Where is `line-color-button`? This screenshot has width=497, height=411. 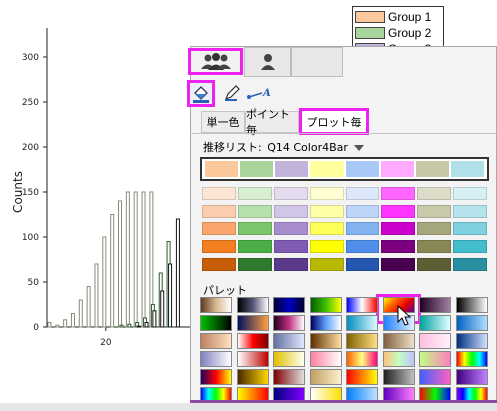
line-color-button is located at coordinates (232, 93).